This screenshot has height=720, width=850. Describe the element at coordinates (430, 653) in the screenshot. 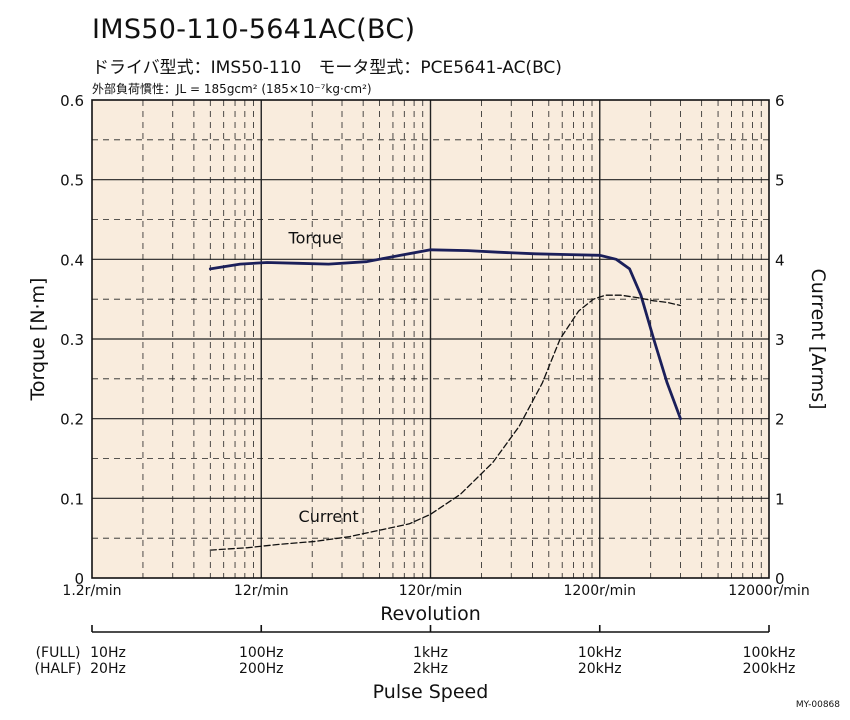

I see `pulse-tick-label: 1kHz` at that location.